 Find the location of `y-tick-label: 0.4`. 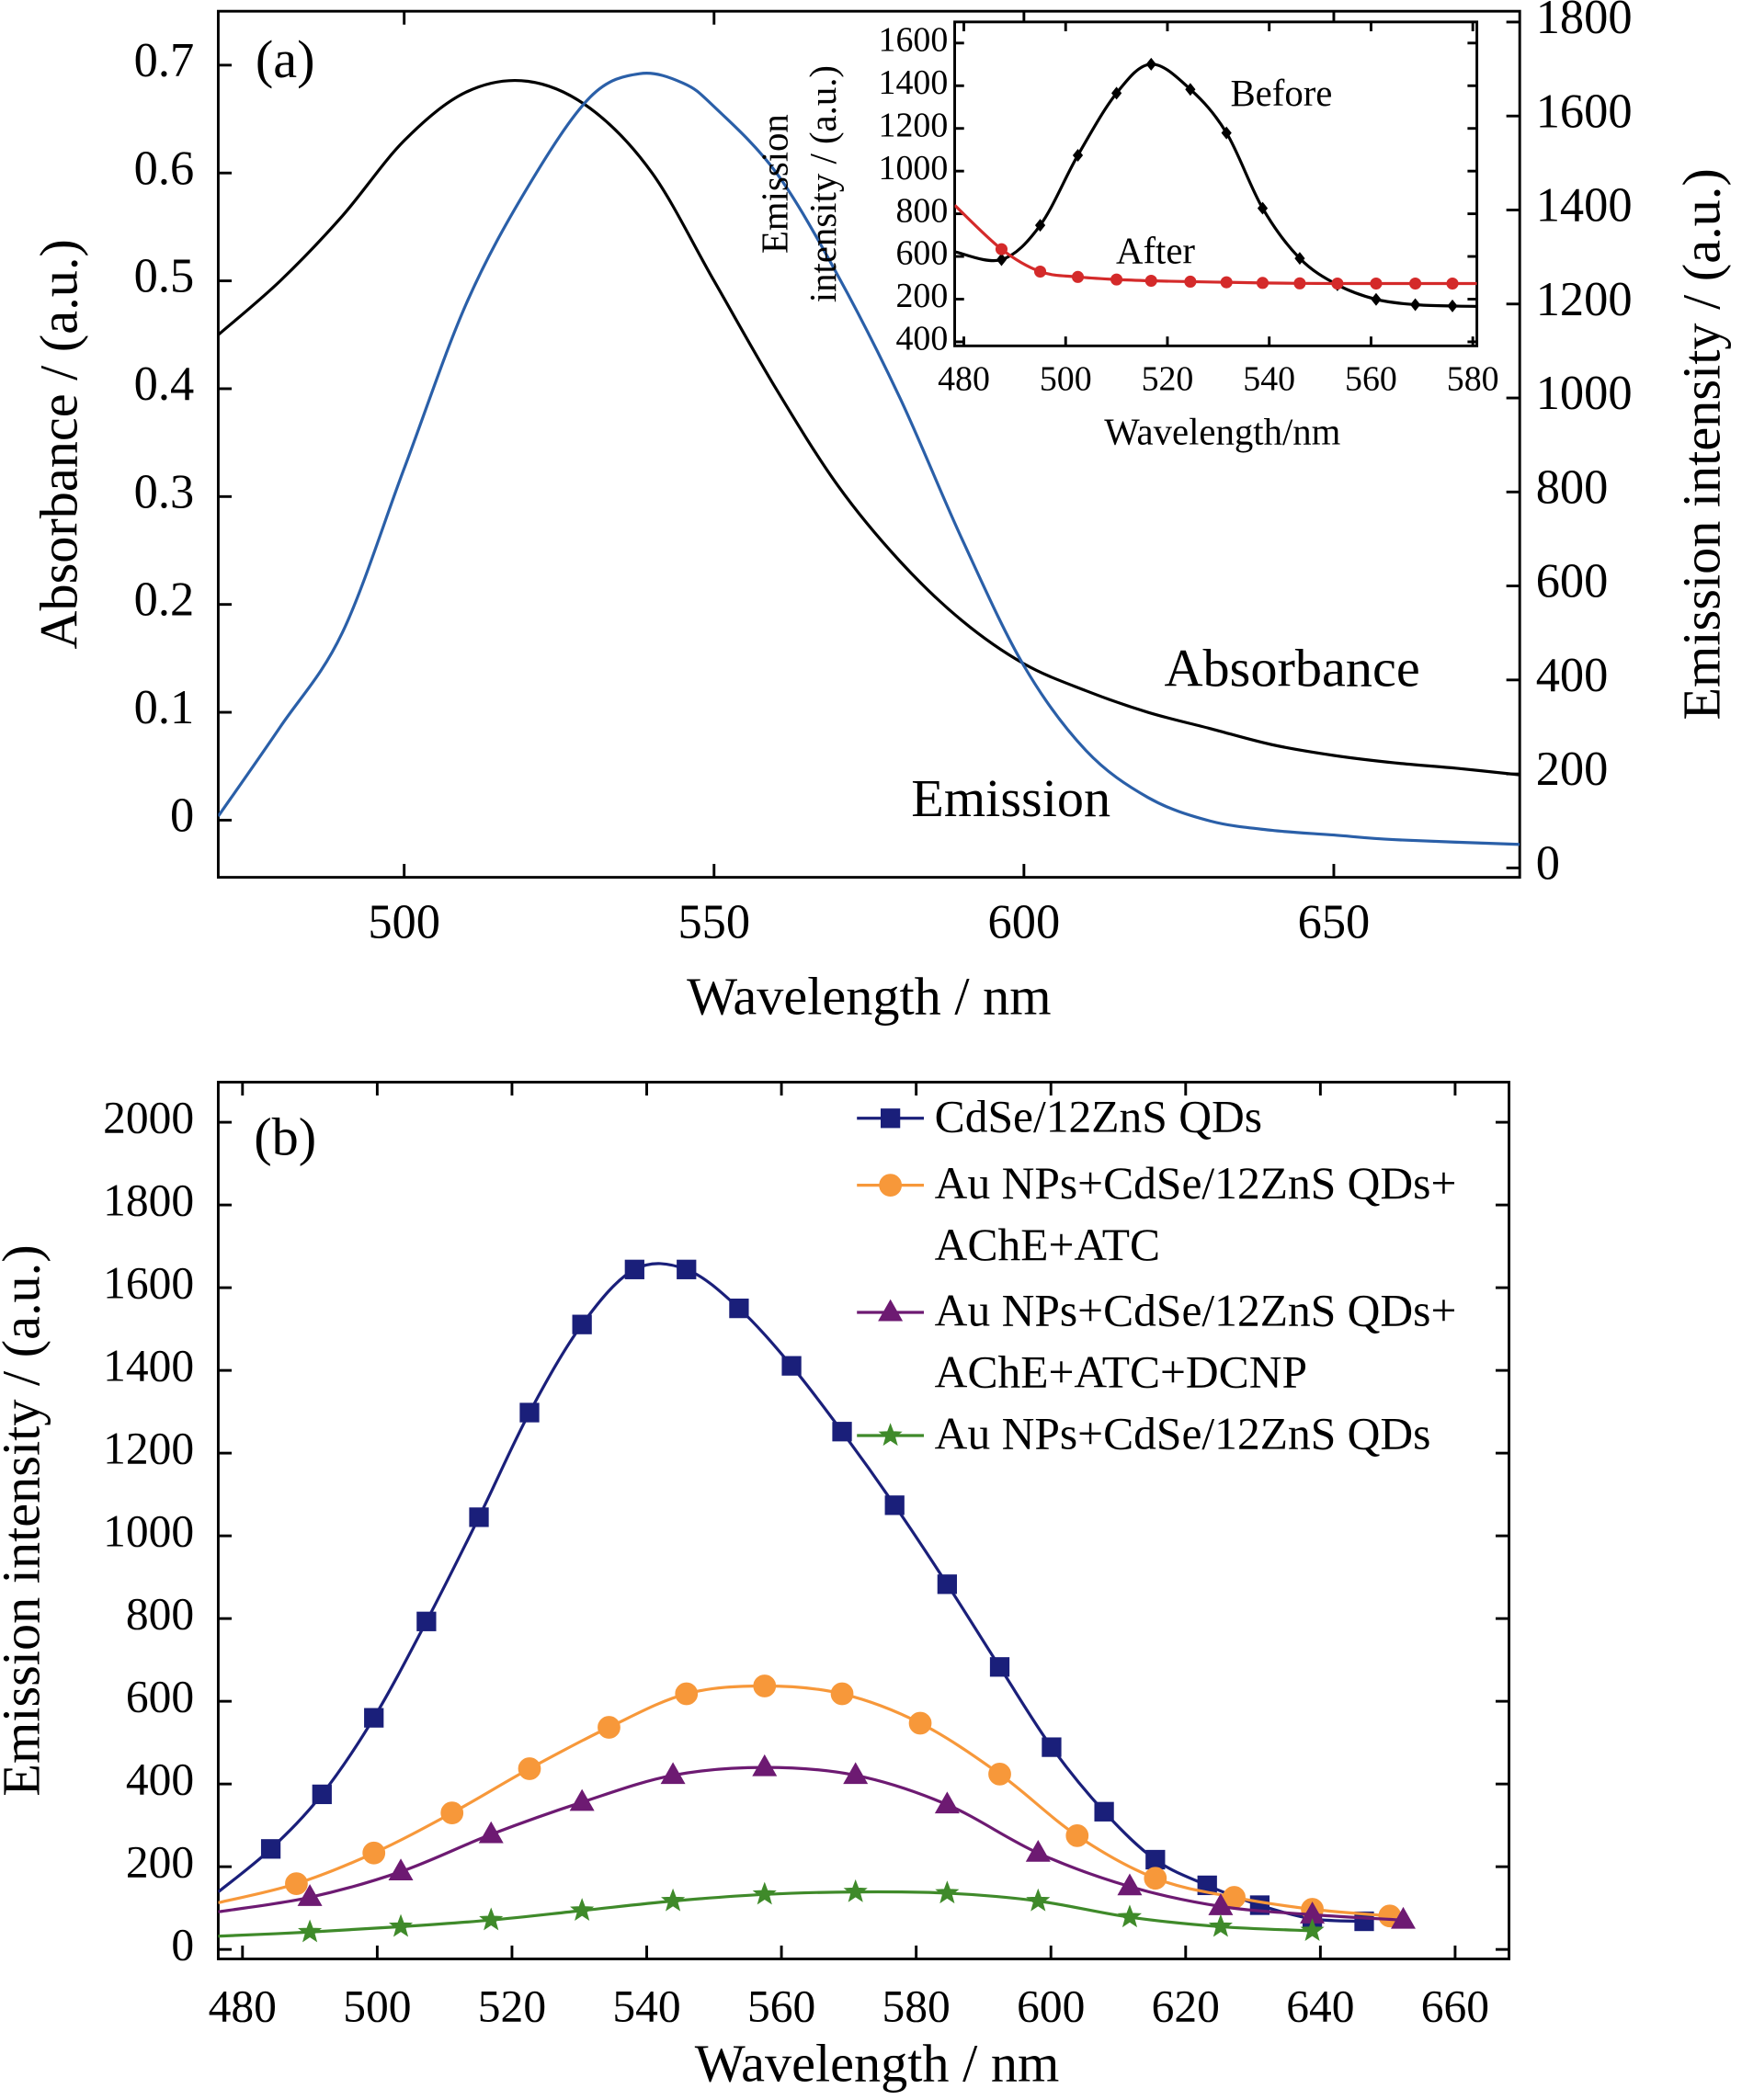

y-tick-label: 0.4 is located at coordinates (164, 384).